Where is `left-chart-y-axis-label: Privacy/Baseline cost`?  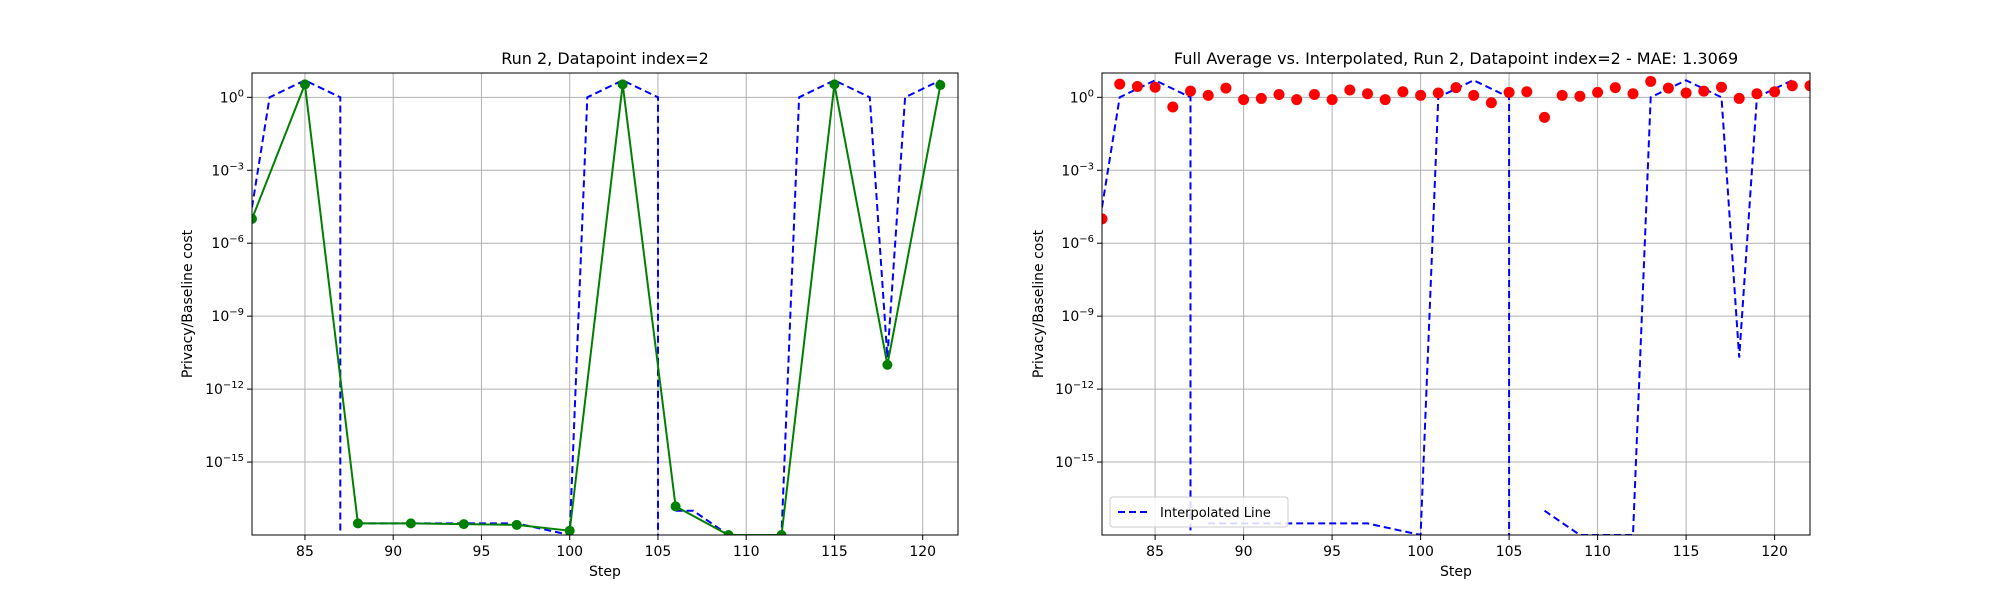 left-chart-y-axis-label: Privacy/Baseline cost is located at coordinates (188, 303).